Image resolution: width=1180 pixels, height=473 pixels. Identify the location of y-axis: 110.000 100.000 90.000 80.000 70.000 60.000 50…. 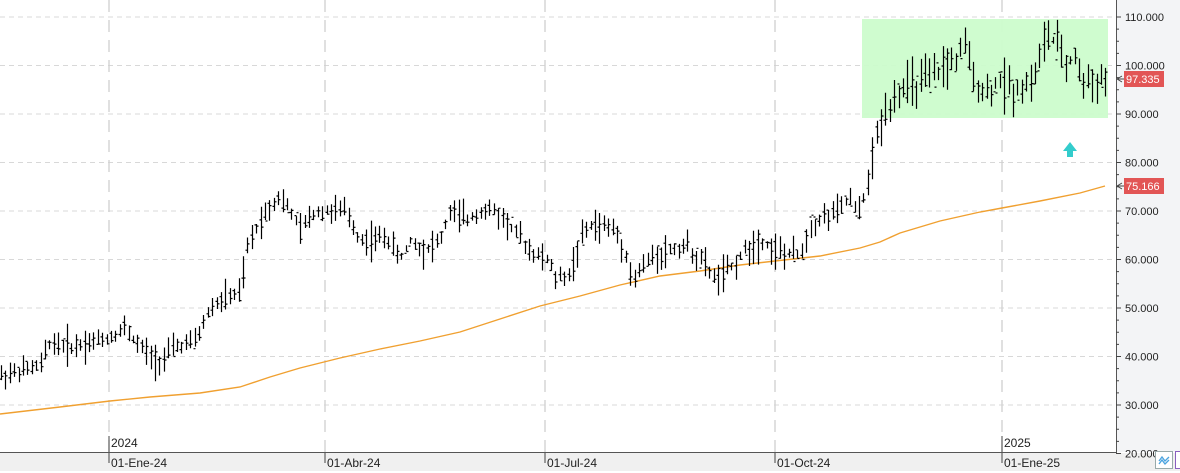
(1140, 236).